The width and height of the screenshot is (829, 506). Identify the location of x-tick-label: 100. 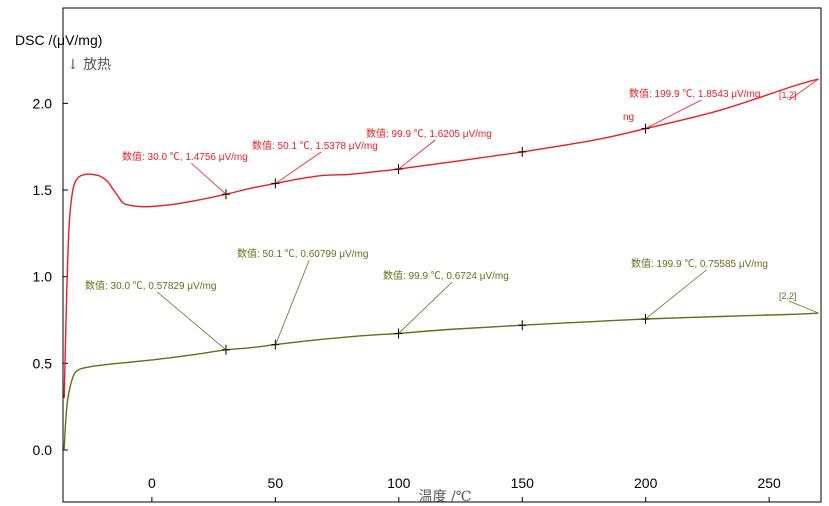
(399, 483).